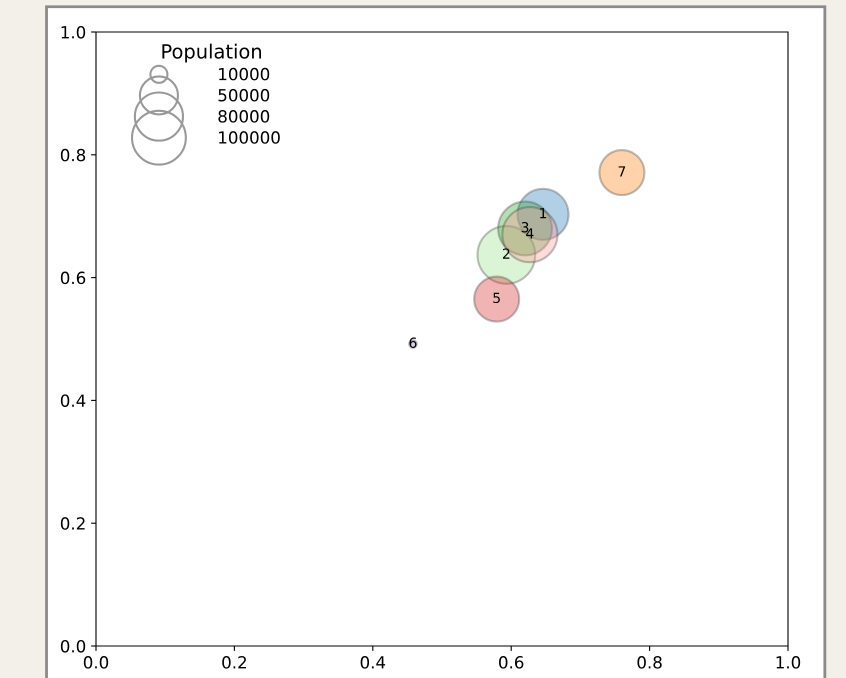  What do you see at coordinates (73, 646) in the screenshot?
I see `y-tick-label: 0.0` at bounding box center [73, 646].